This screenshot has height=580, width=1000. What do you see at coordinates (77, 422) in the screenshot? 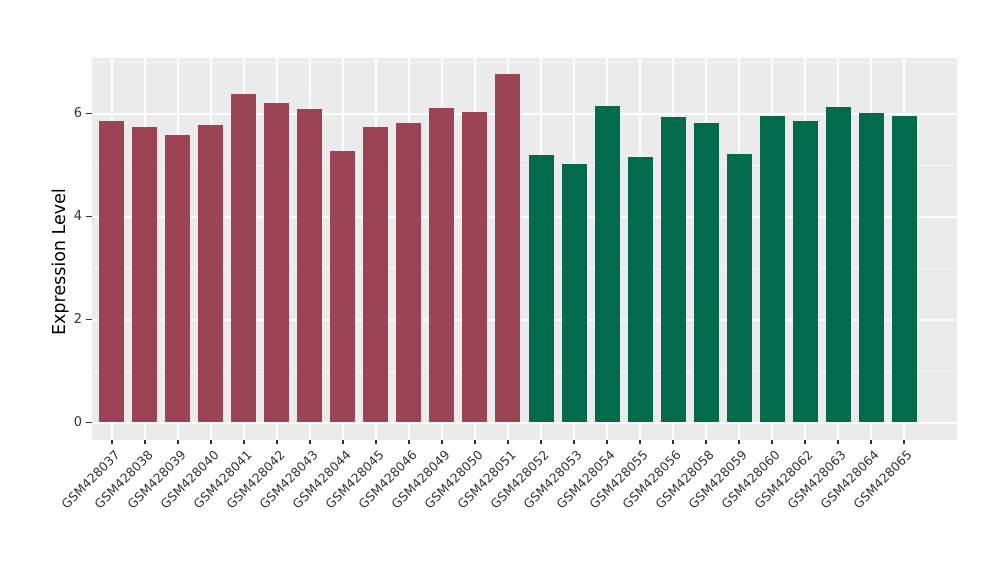
I see `y-tick-label: 0` at bounding box center [77, 422].